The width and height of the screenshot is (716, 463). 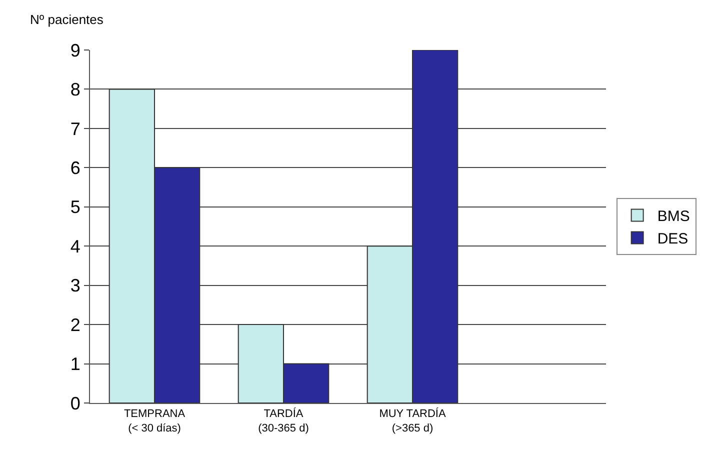 I want to click on y-tick-label: 3, so click(x=75, y=286).